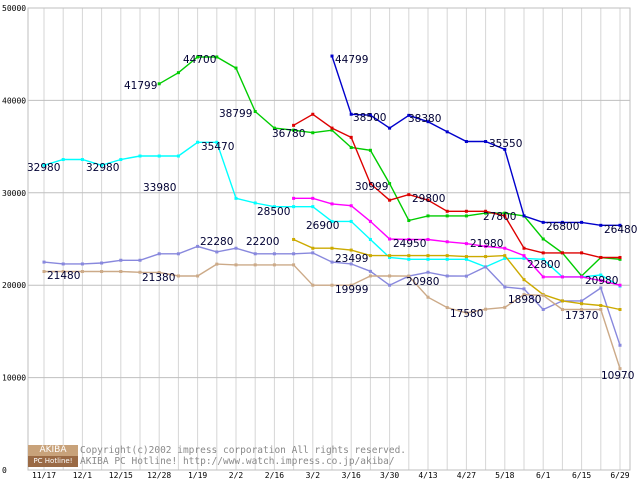  I want to click on x-tick-label: 3/16, so click(351, 475).